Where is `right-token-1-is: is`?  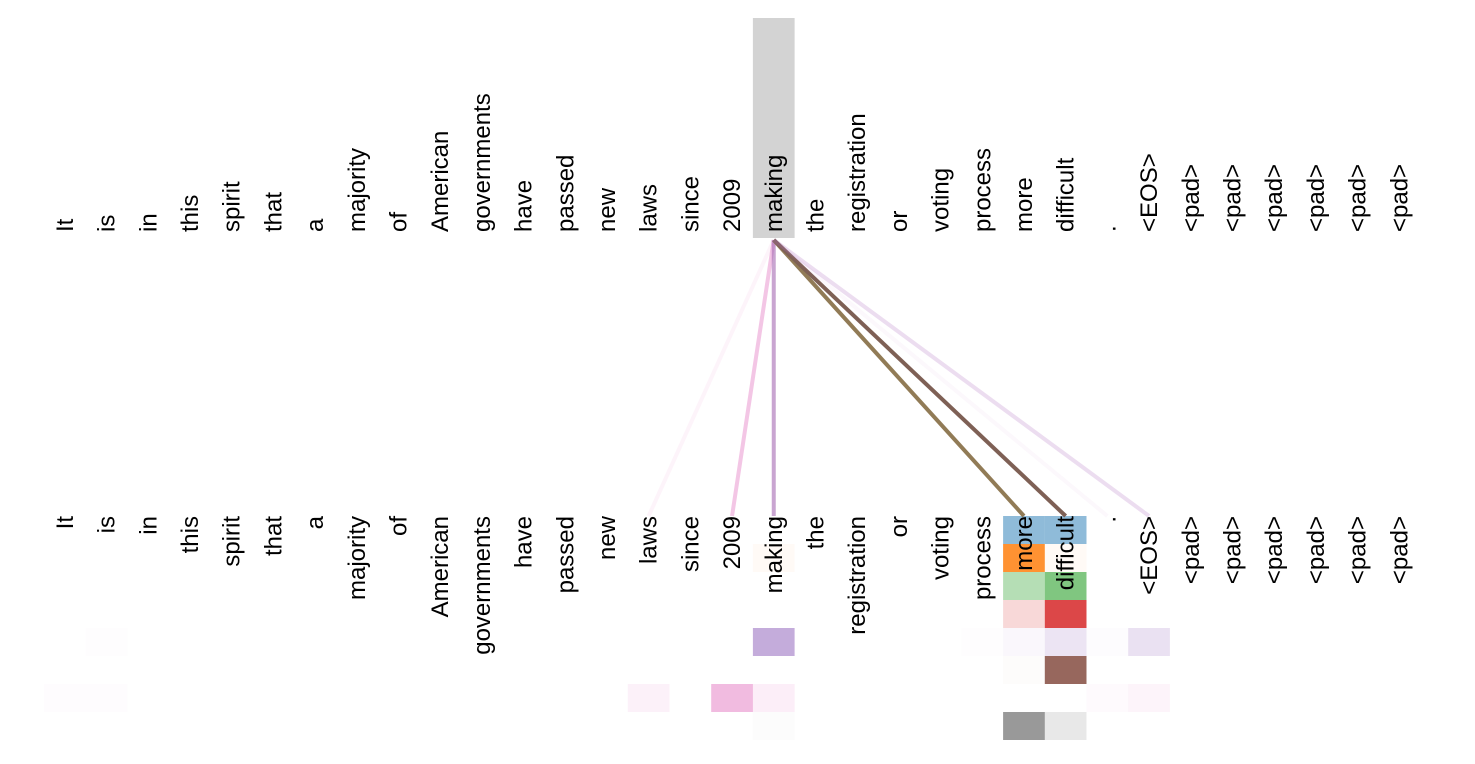 right-token-1-is: is is located at coordinates (107, 524).